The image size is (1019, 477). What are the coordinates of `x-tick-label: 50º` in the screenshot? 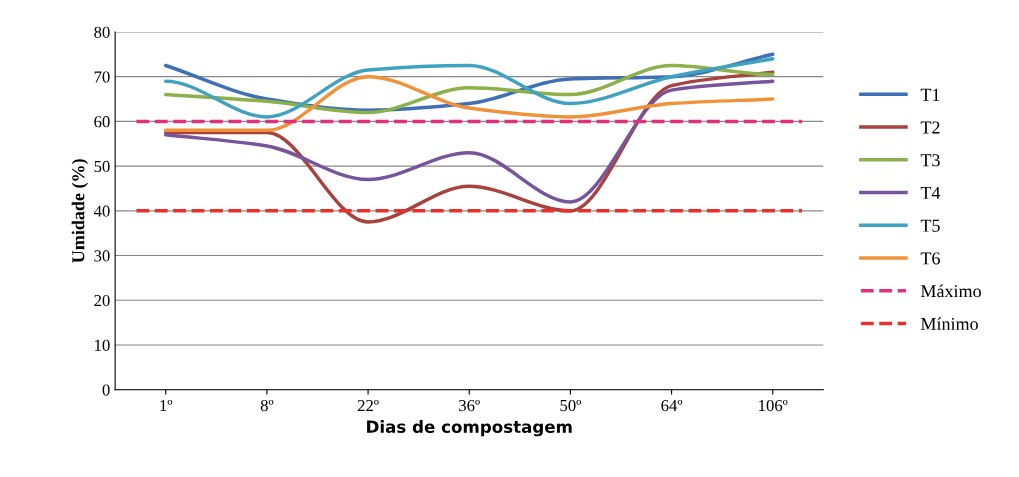 It's located at (571, 405).